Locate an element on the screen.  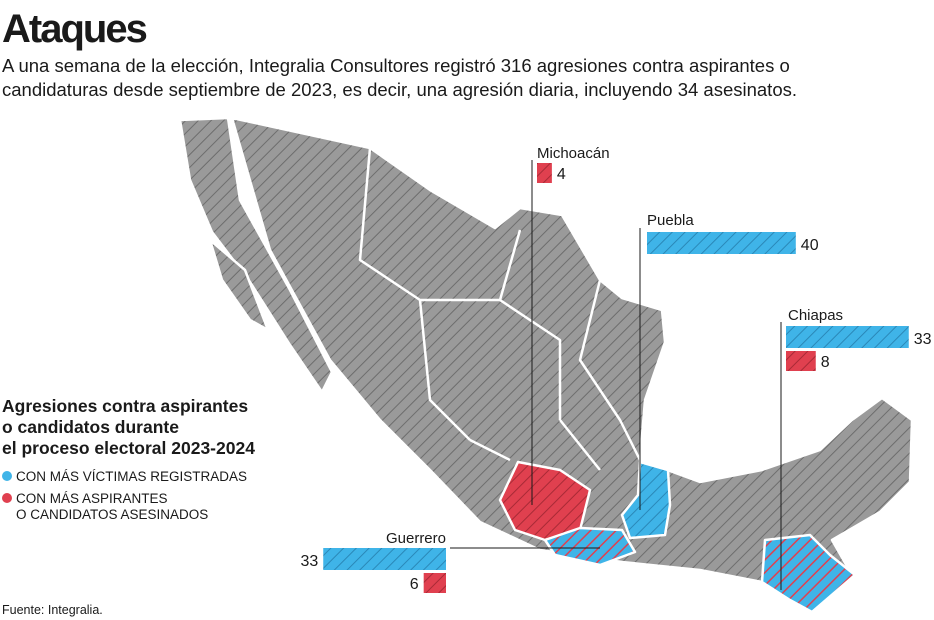
legend-title: o candidatos durante is located at coordinates (90, 427).